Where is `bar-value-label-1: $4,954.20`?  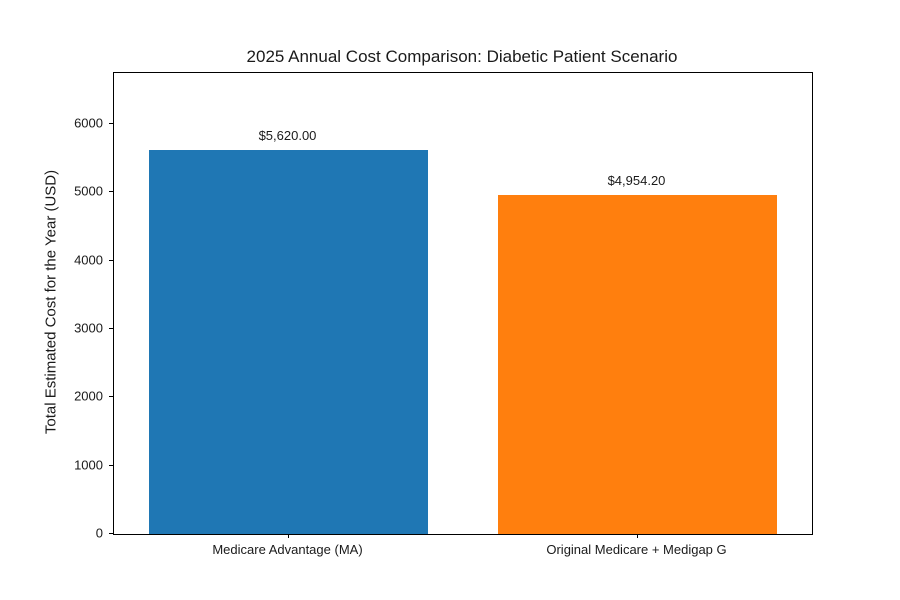 bar-value-label-1: $4,954.20 is located at coordinates (636, 180).